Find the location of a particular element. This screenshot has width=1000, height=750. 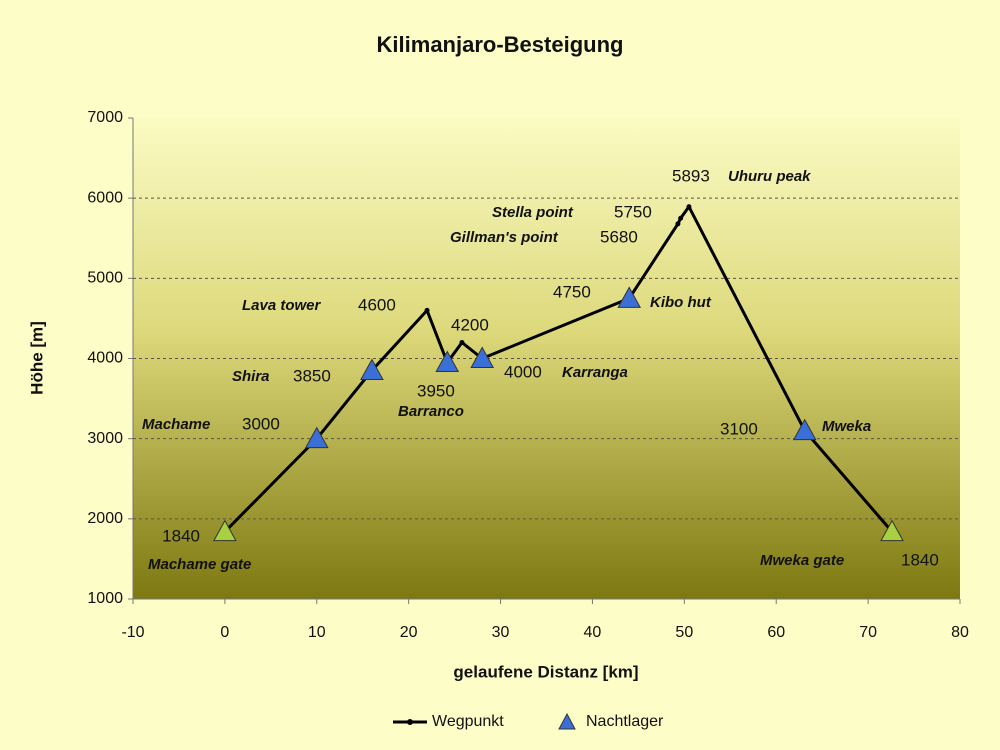

legend-dot is located at coordinates (410, 722).